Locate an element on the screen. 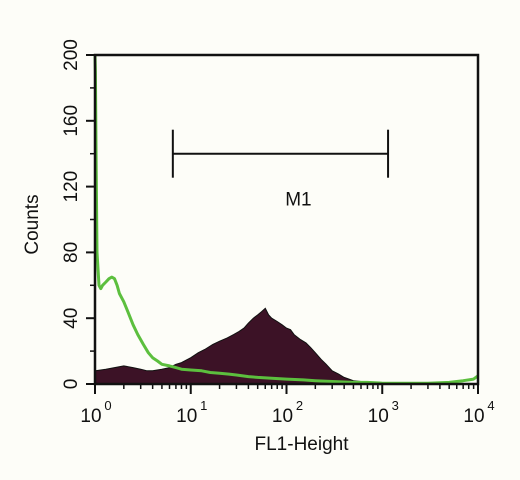  y-tick-label: 0 is located at coordinates (71, 384).